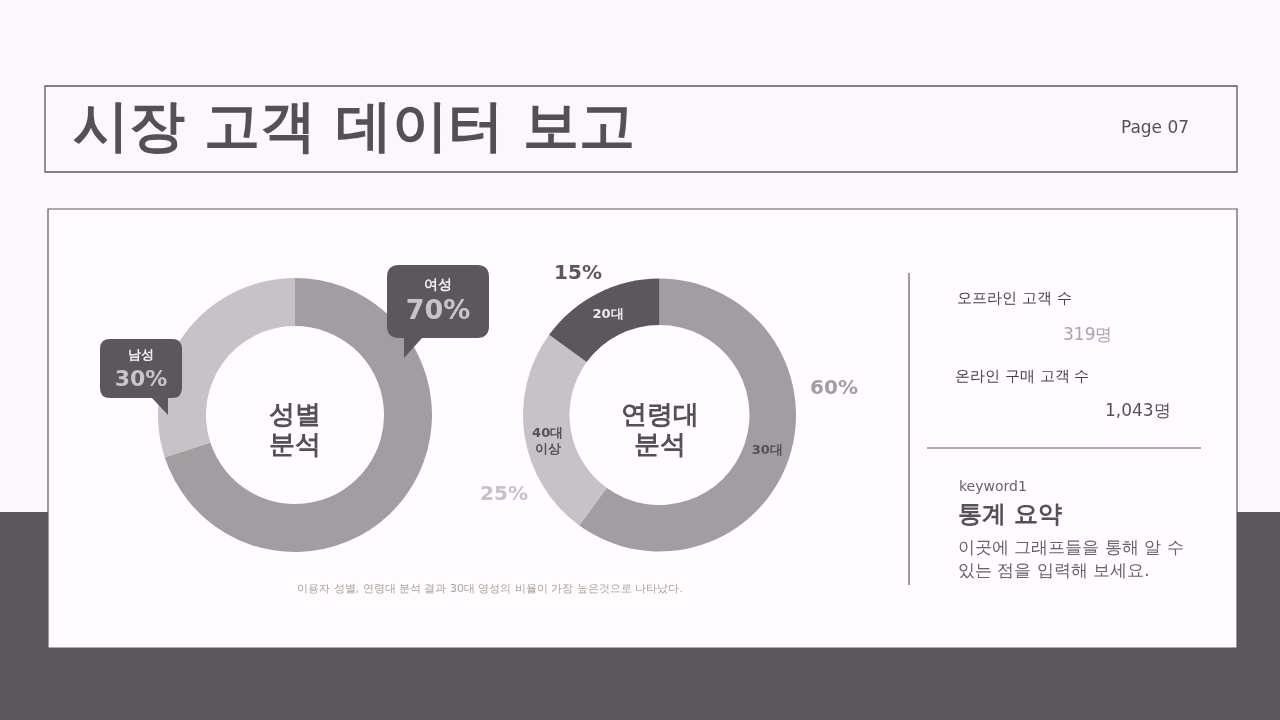 This screenshot has height=720, width=1280. What do you see at coordinates (1155, 127) in the screenshot?
I see `text: Page 07` at bounding box center [1155, 127].